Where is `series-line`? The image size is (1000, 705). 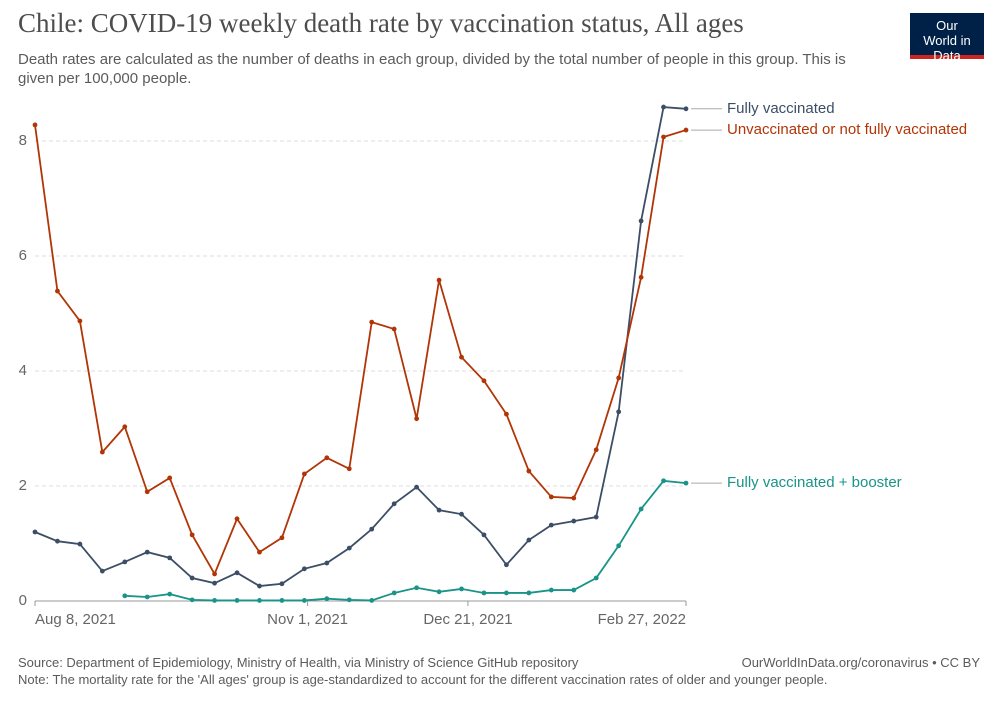
series-line is located at coordinates (405, 540).